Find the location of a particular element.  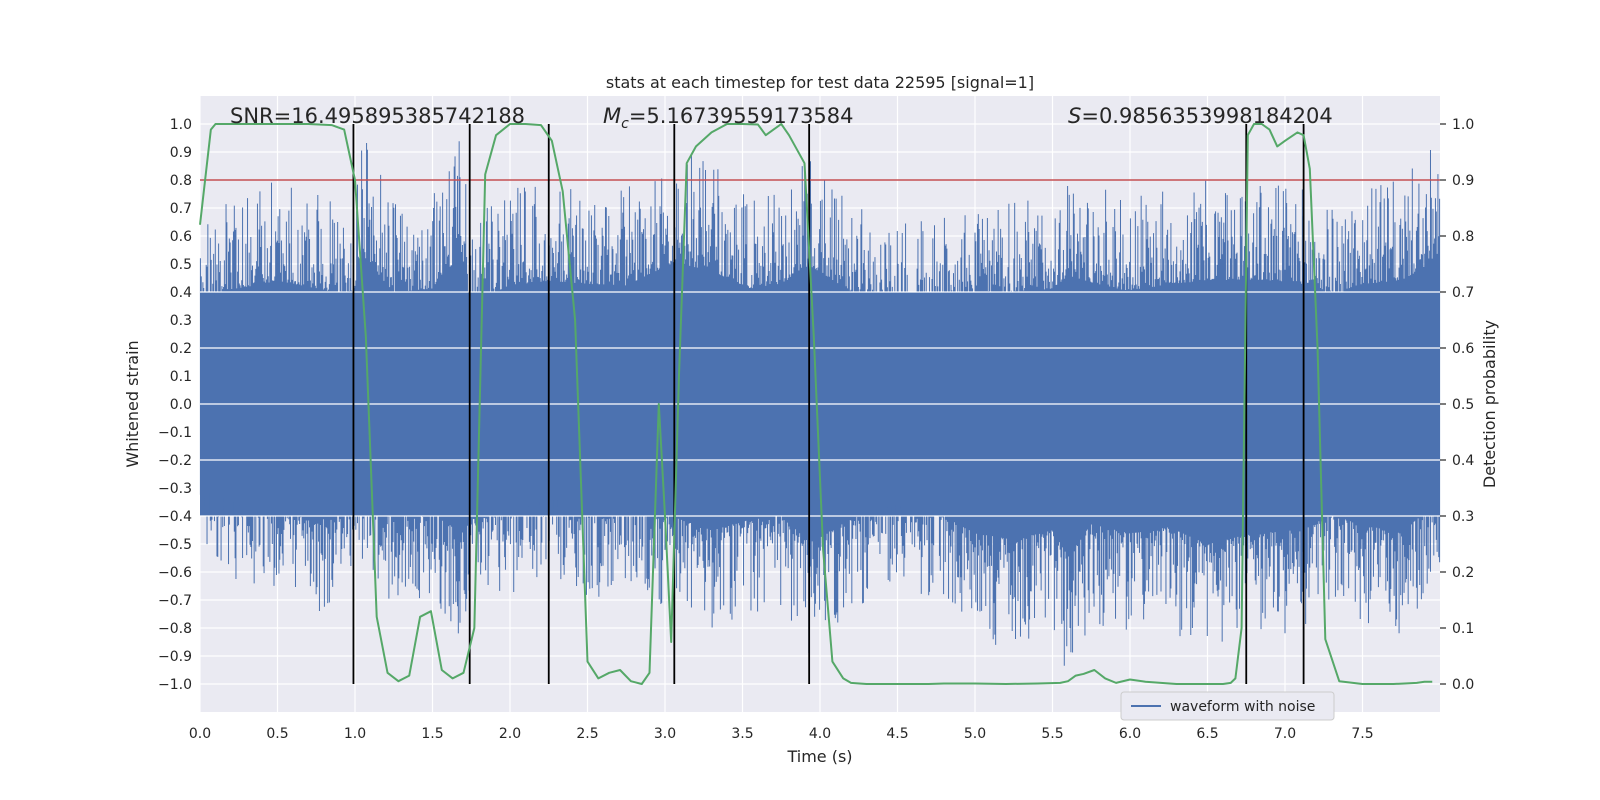

x-tick-label: 6.0 is located at coordinates (1130, 734).